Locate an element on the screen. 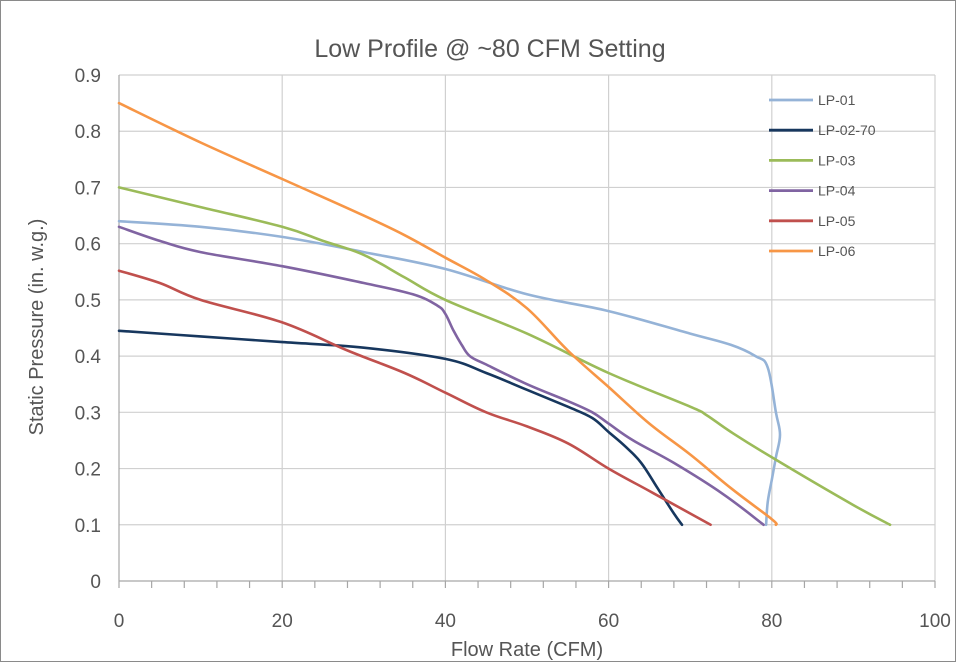 Image resolution: width=956 pixels, height=662 pixels. x-tick-label: 60 is located at coordinates (608, 621).